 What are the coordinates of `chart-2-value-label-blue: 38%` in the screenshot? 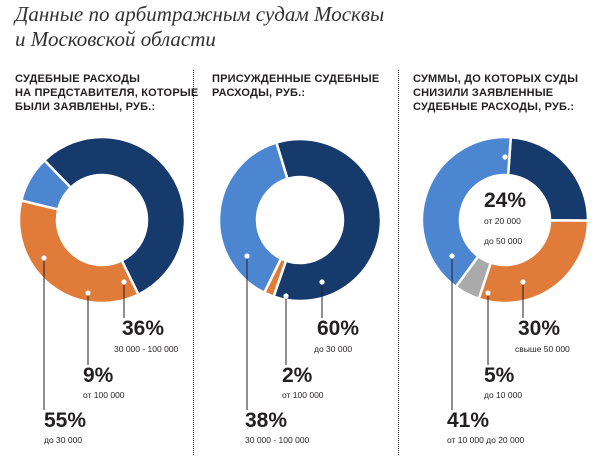 It's located at (266, 420).